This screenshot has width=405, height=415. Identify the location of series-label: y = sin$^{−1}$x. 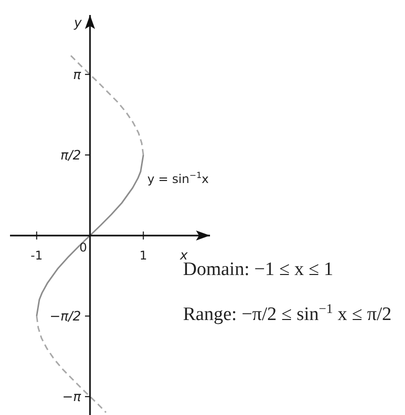
(178, 178).